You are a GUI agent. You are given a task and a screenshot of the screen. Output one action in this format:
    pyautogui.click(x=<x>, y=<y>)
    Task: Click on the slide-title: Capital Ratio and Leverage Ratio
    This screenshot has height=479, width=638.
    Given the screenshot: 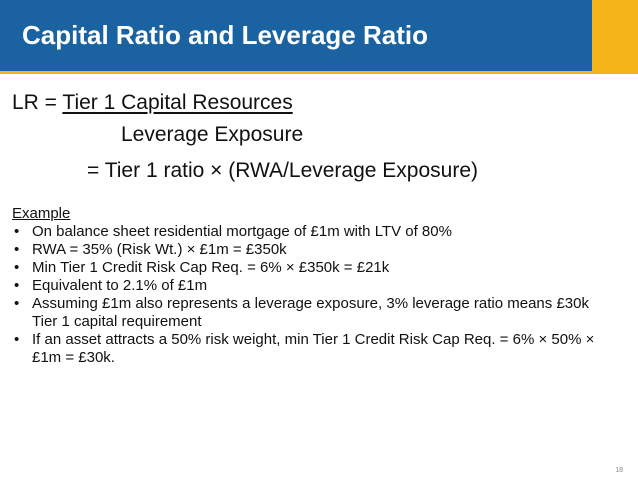 What is the action you would take?
    pyautogui.click(x=225, y=35)
    